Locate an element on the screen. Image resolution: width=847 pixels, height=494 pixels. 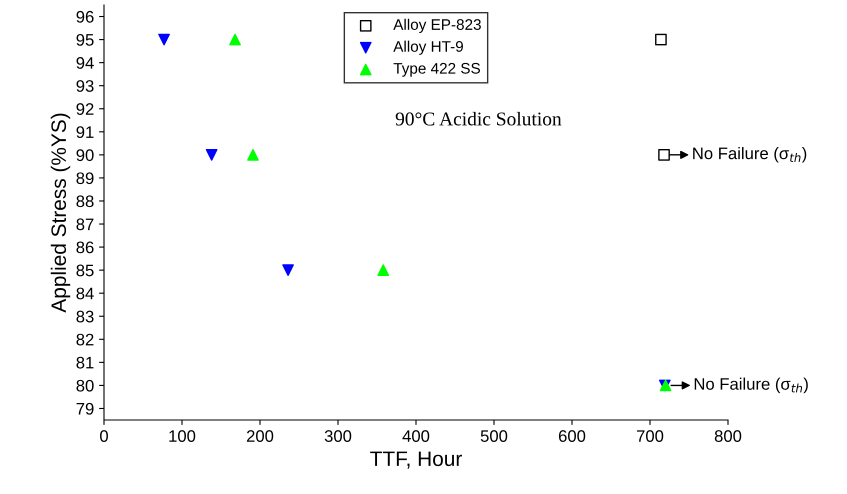
y-tick-label: 88 is located at coordinates (85, 201).